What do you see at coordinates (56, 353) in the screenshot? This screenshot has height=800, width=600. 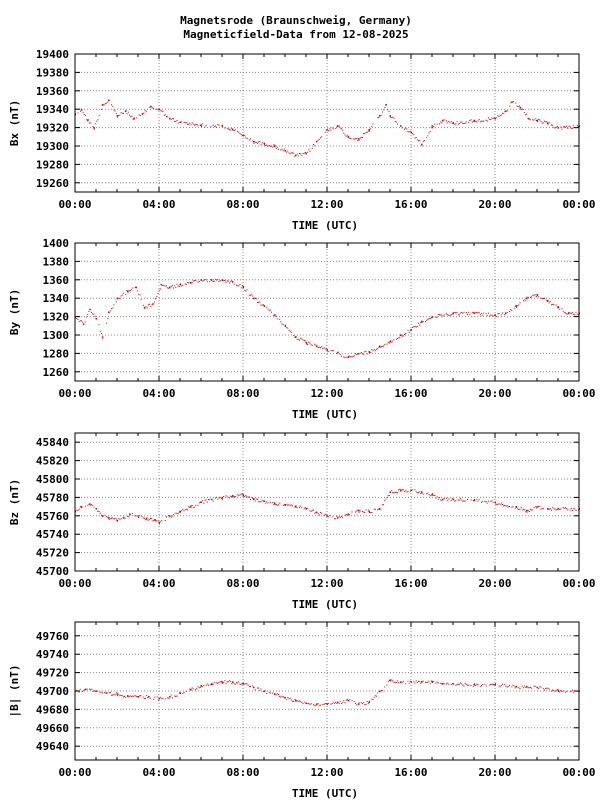 I see `y-tick-label: 1280` at bounding box center [56, 353].